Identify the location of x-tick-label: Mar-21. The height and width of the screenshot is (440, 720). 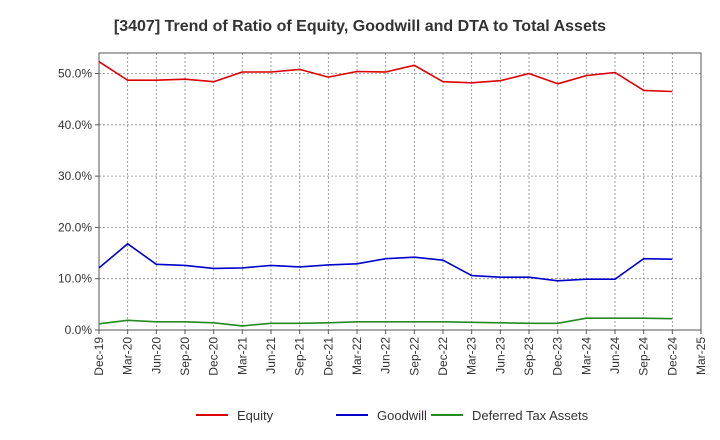
(242, 356).